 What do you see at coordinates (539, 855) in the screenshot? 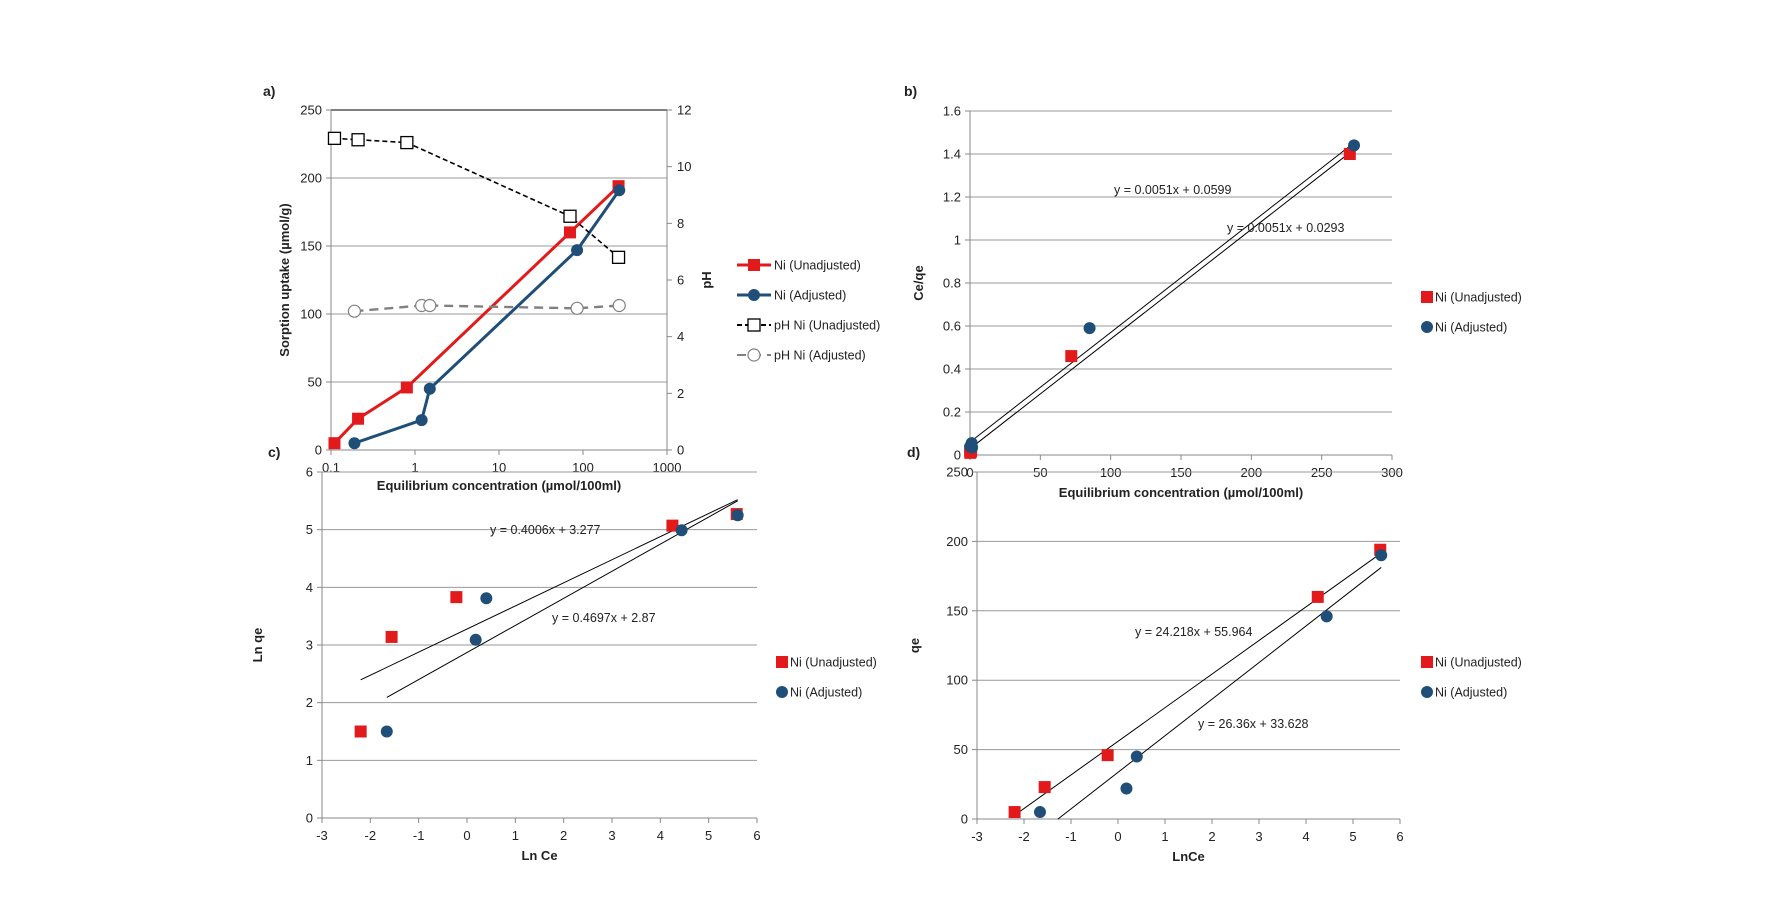
I see `x-axis-title: Ln Ce` at bounding box center [539, 855].